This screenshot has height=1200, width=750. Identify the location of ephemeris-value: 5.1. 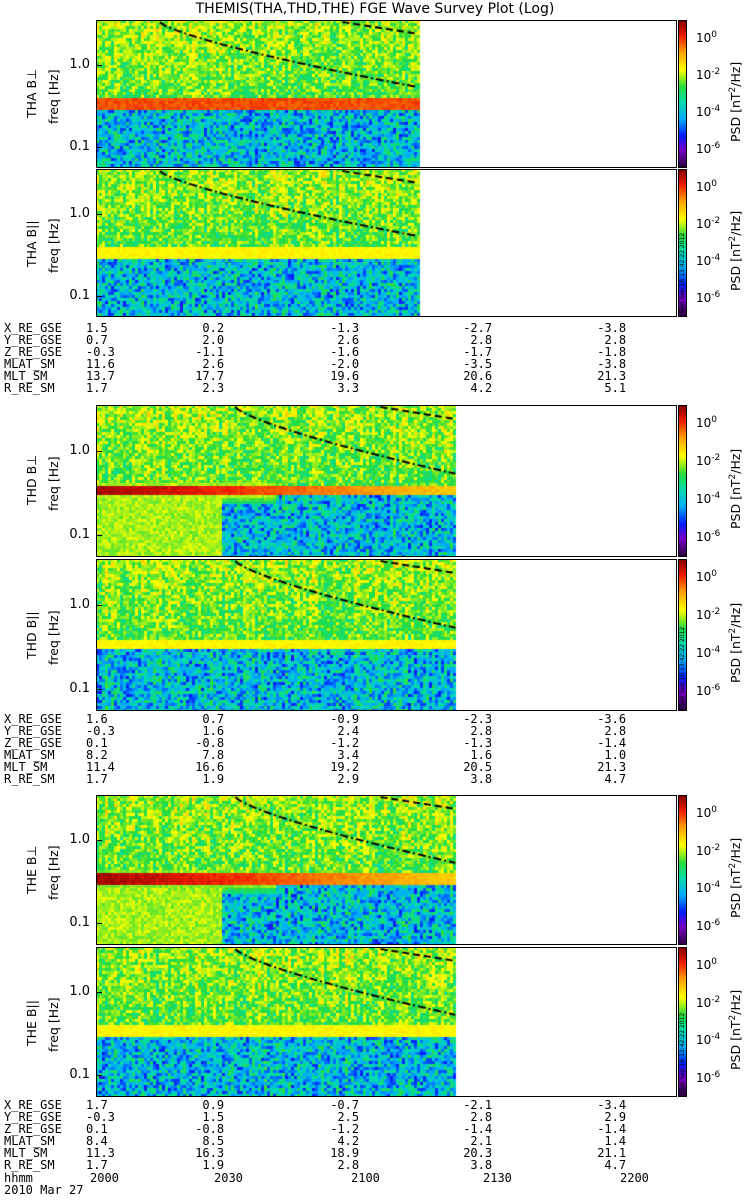
(615, 388).